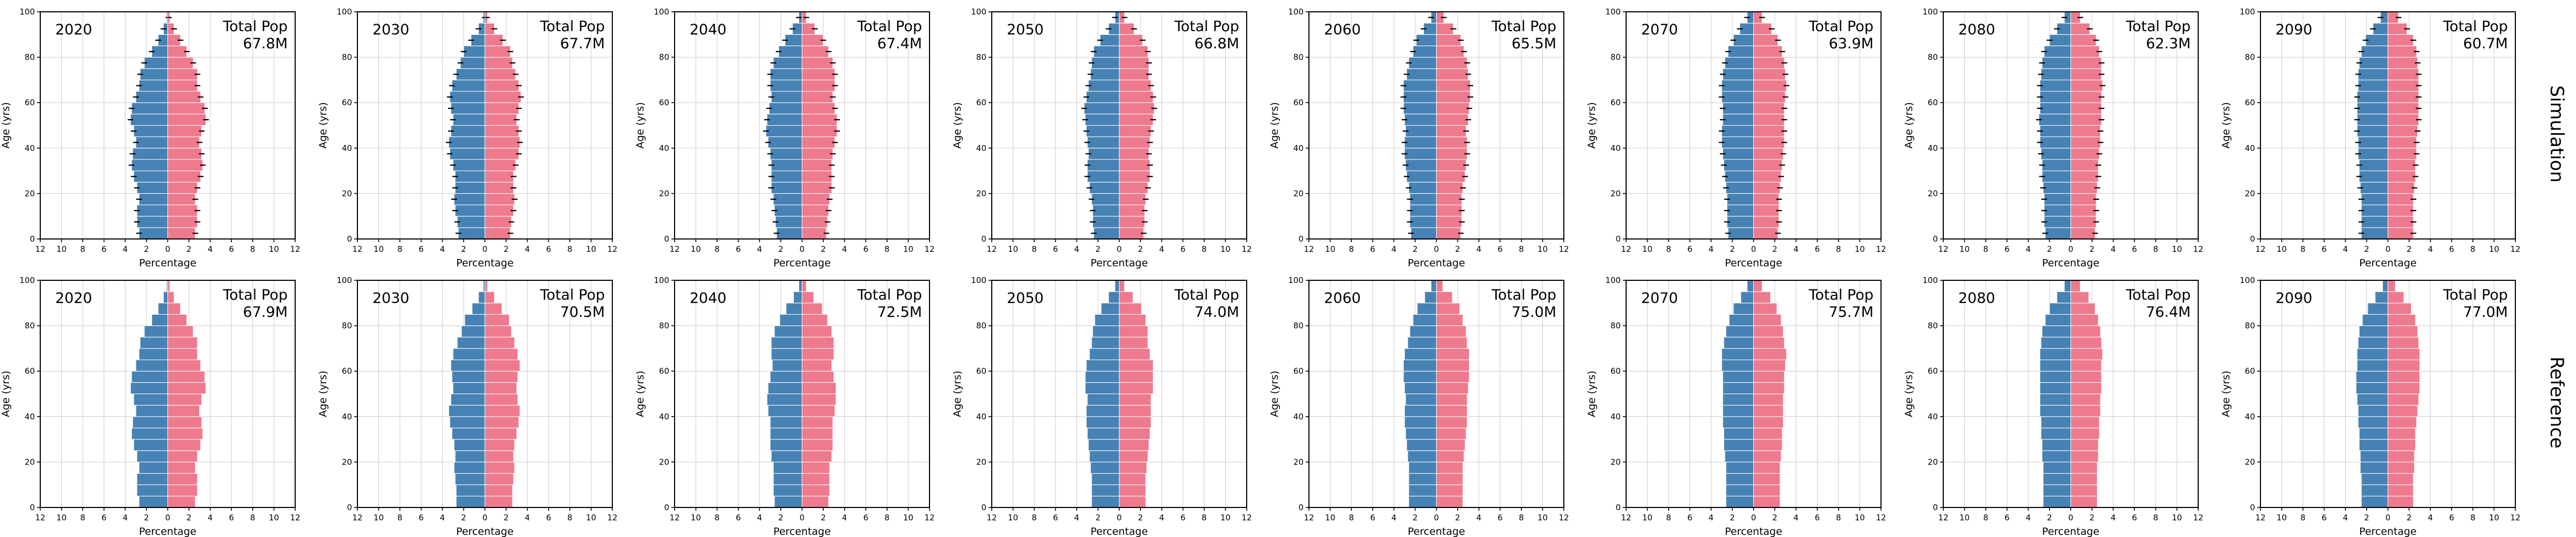 The width and height of the screenshot is (2576, 537). I want to click on x-tick-label: 0, so click(485, 249).